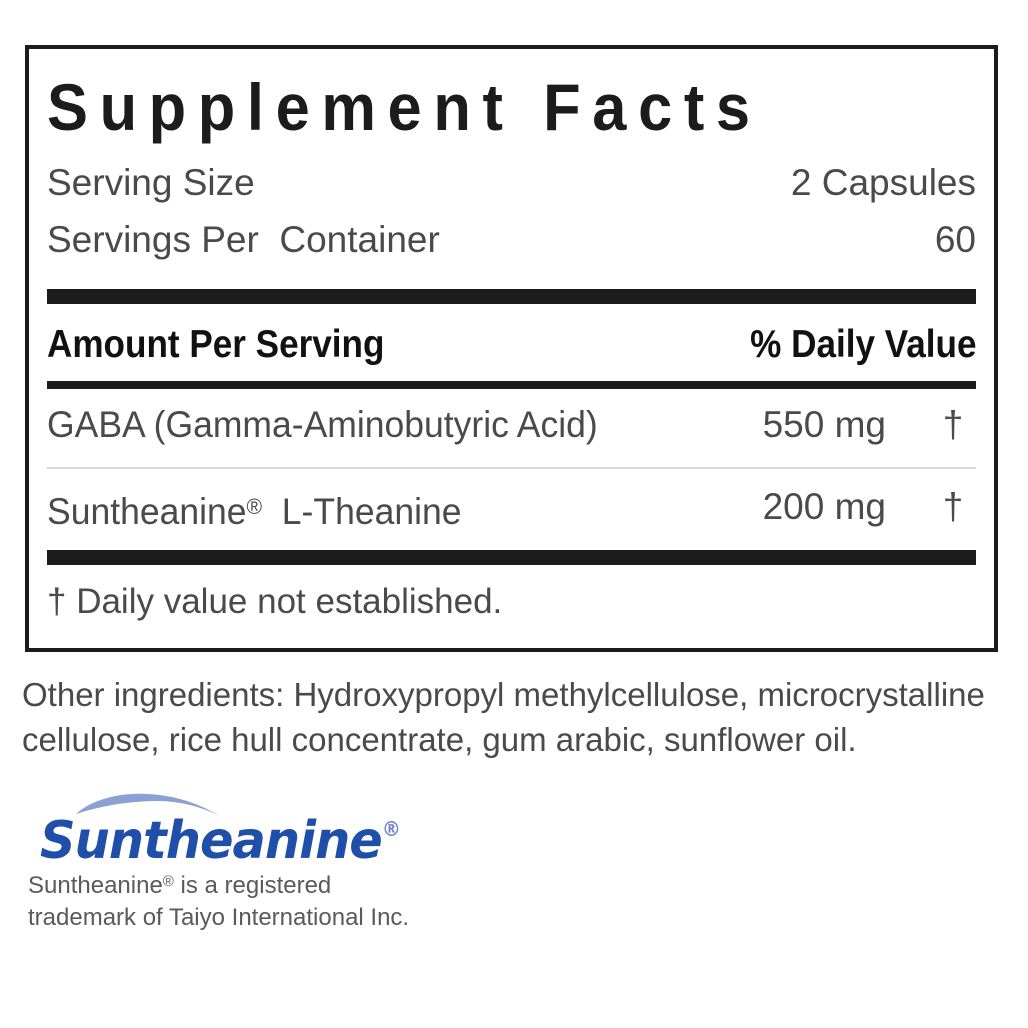 Image resolution: width=1028 pixels, height=1028 pixels. I want to click on daily-value-header: % Daily Value, so click(862, 344).